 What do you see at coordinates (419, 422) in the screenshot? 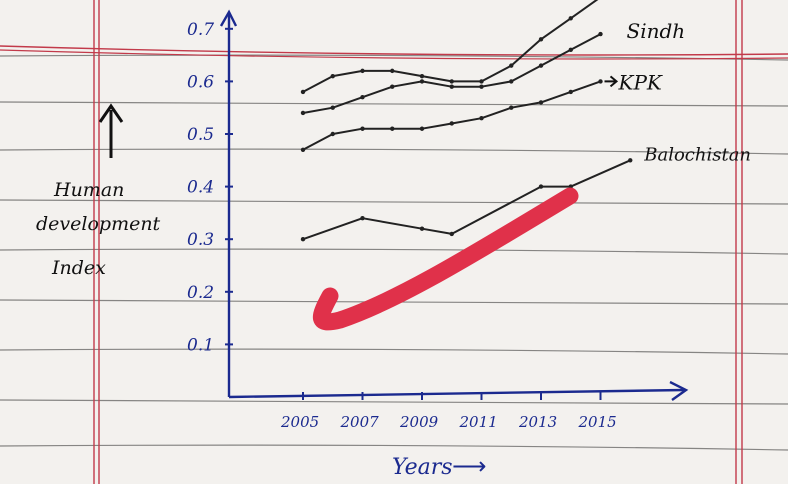
I see `x-tick-label: 2009` at bounding box center [419, 422].